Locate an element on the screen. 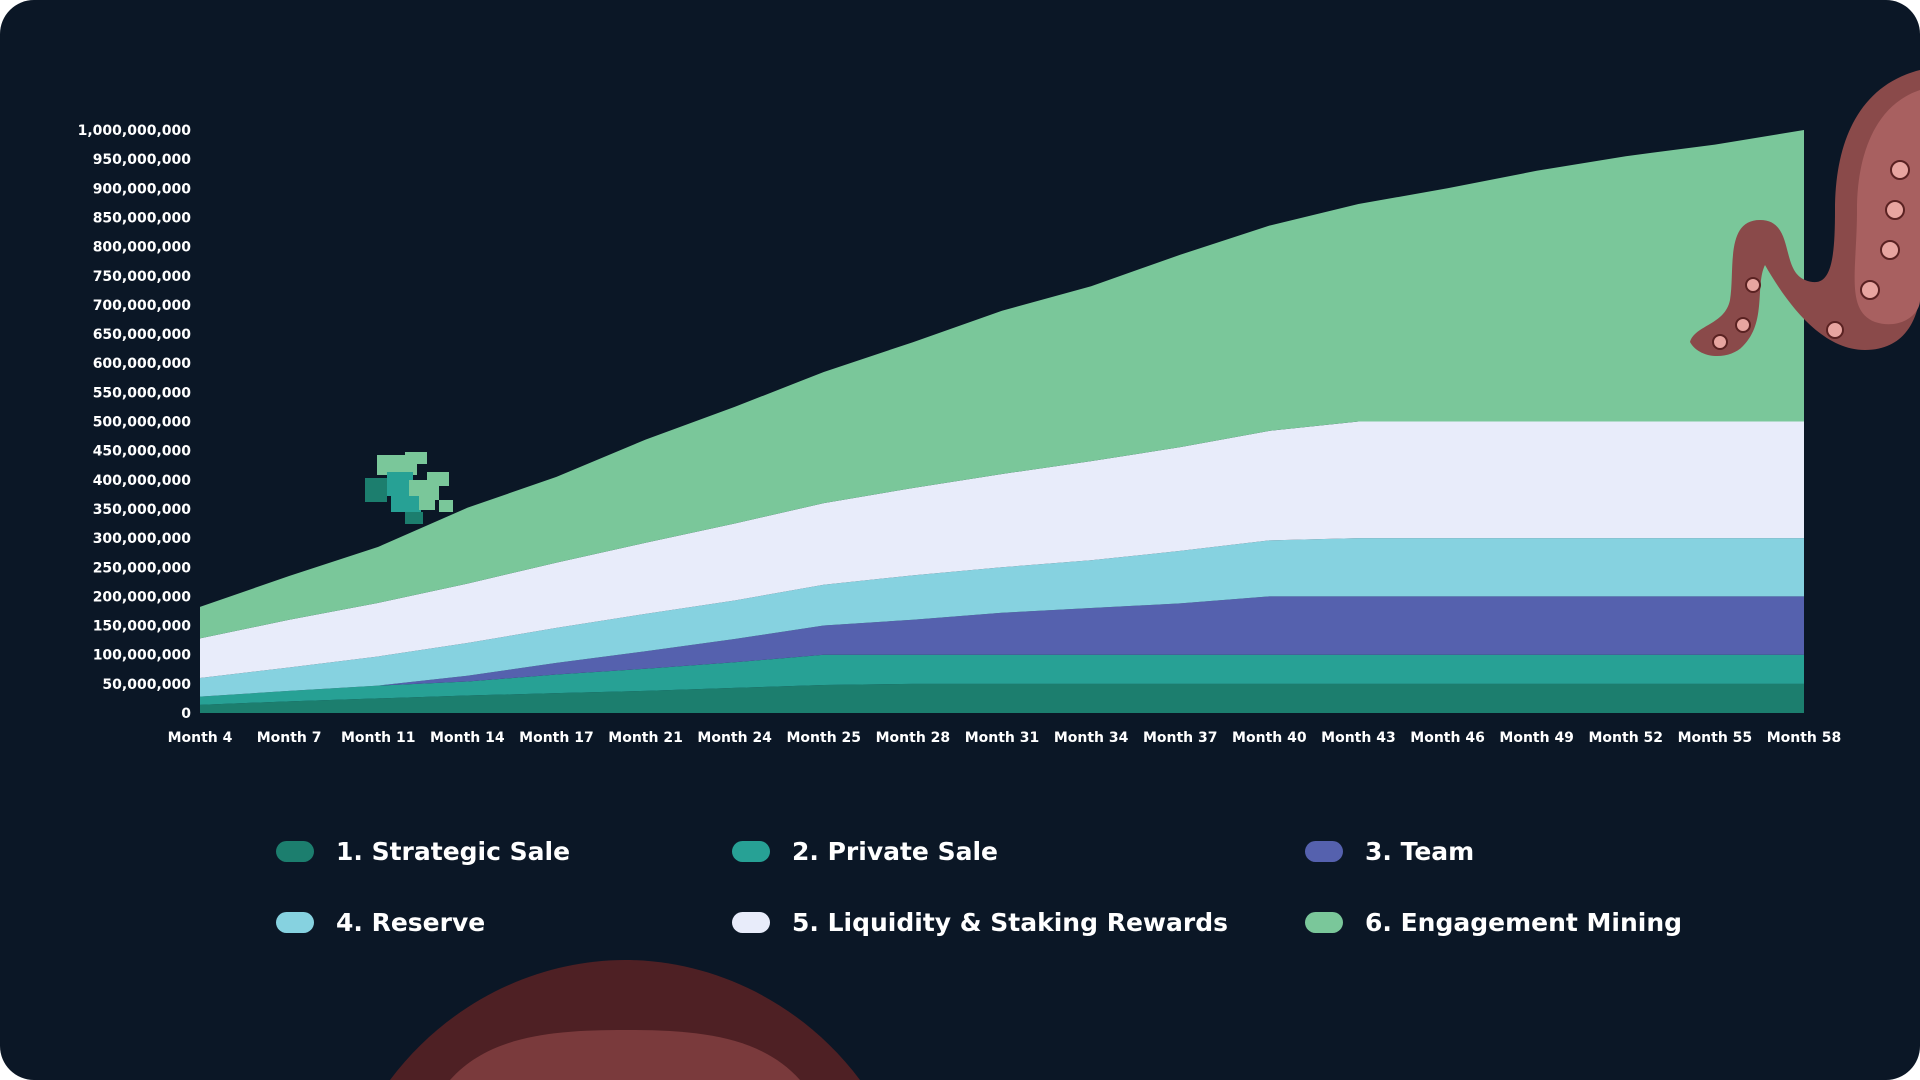 The height and width of the screenshot is (1080, 1920). y-tick-label: 900,000,000 is located at coordinates (142, 189).